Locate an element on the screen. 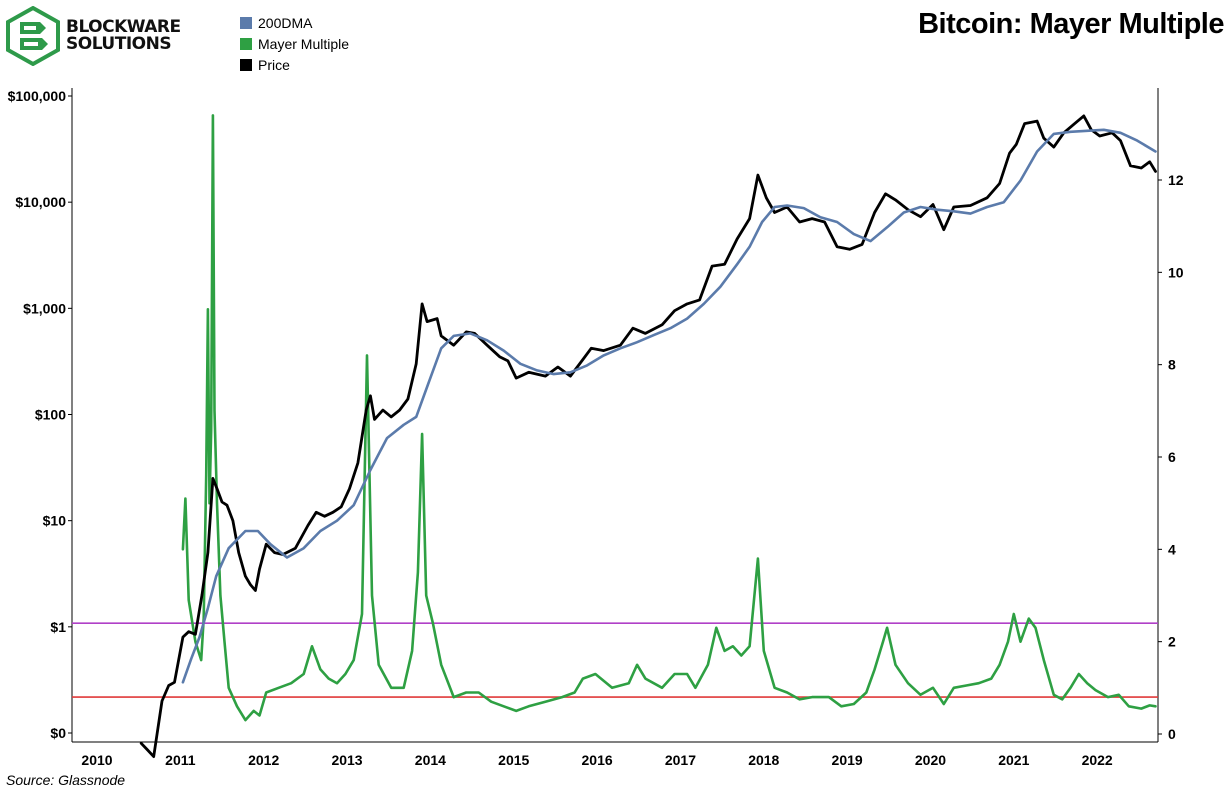 Image resolution: width=1232 pixels, height=795 pixels. x-tick-label: 2019 is located at coordinates (847, 760).